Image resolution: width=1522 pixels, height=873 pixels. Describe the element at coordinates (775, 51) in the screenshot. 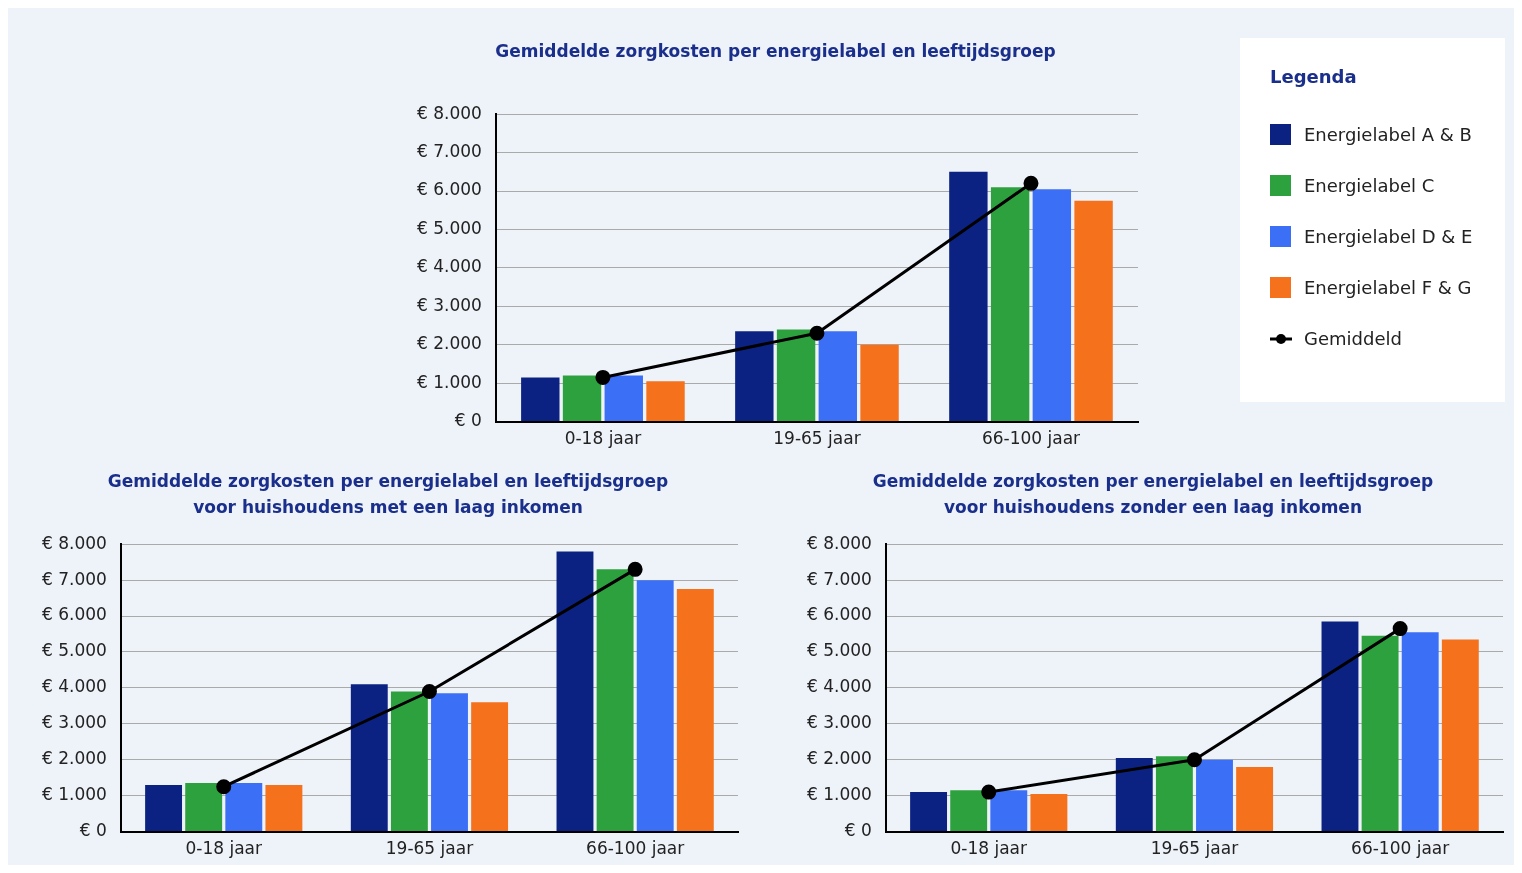

I see `chart-title: Gemiddelde zorgkosten per energielabel en leeftijdsgroep` at that location.